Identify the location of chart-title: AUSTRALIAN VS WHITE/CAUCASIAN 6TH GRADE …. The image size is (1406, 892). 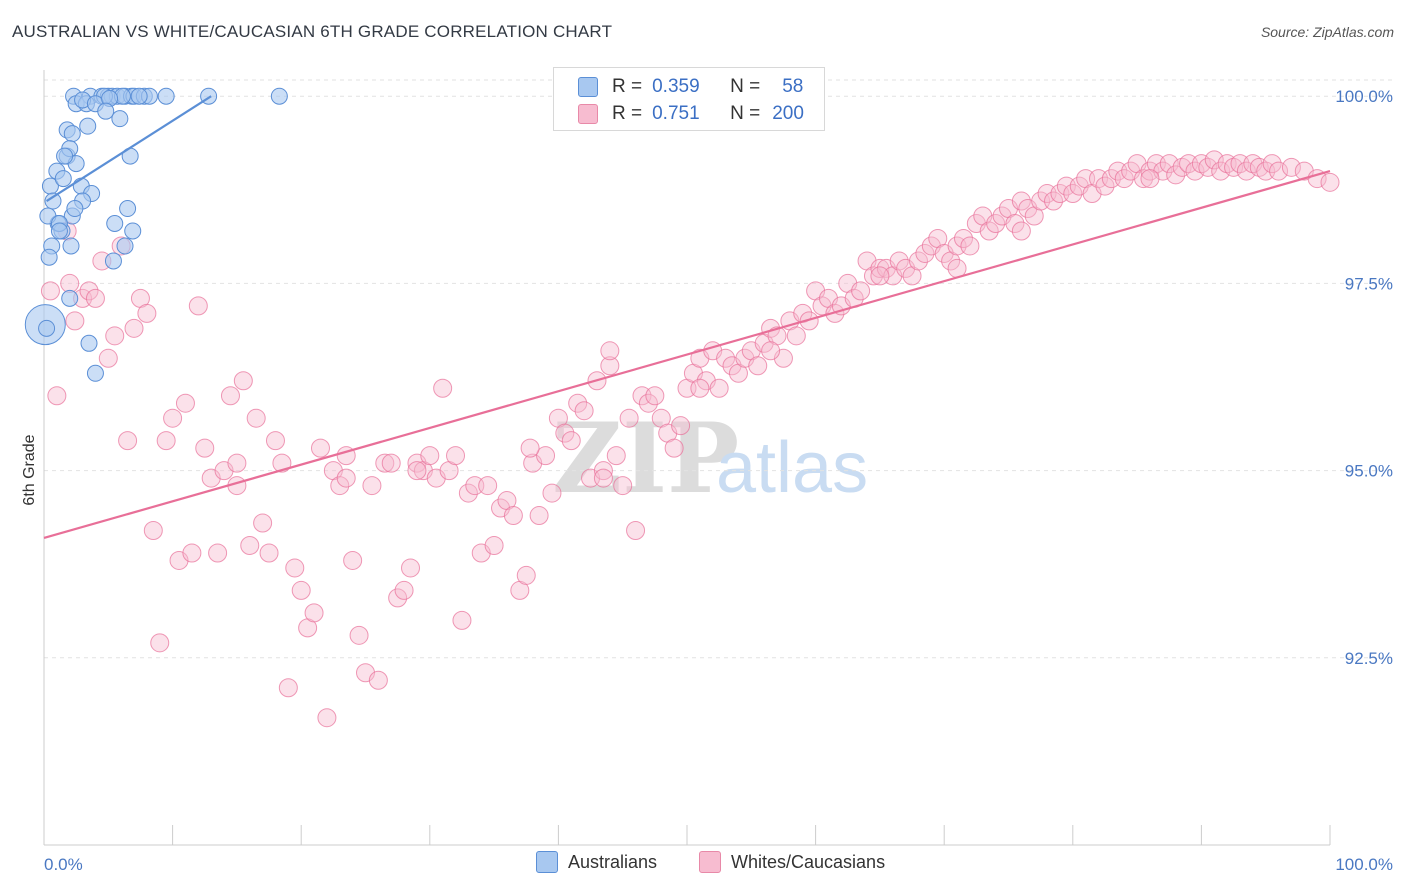
(312, 31).